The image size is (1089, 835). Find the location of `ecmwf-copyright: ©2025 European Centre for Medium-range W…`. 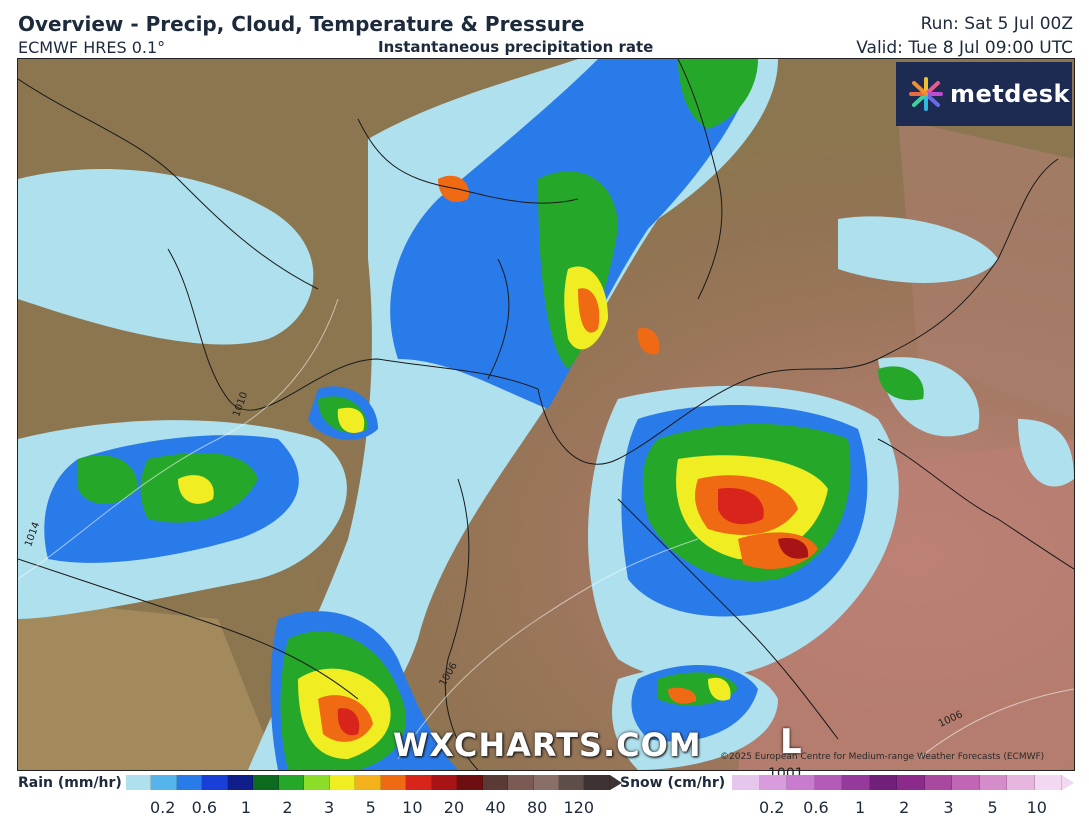

ecmwf-copyright: ©2025 European Centre for Medium-range W… is located at coordinates (882, 757).